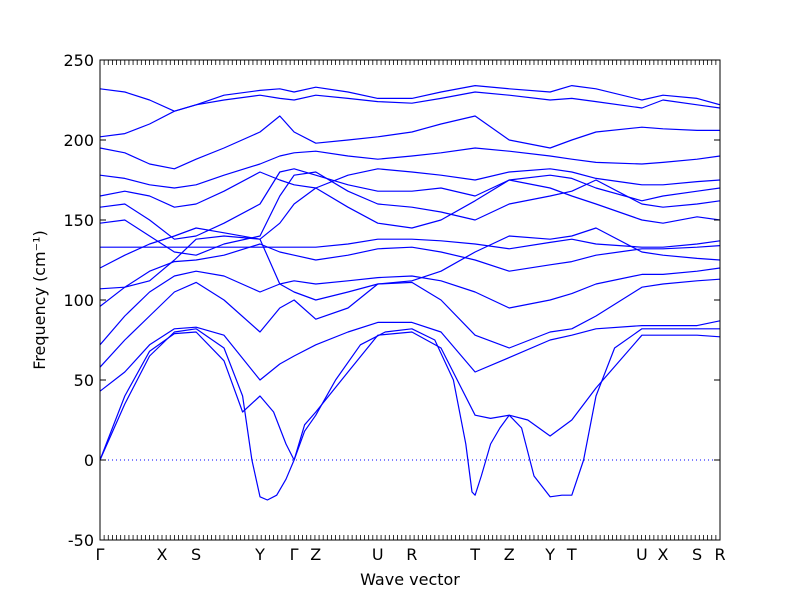 This screenshot has width=800, height=600. I want to click on y-tick-label: 200, so click(78, 140).